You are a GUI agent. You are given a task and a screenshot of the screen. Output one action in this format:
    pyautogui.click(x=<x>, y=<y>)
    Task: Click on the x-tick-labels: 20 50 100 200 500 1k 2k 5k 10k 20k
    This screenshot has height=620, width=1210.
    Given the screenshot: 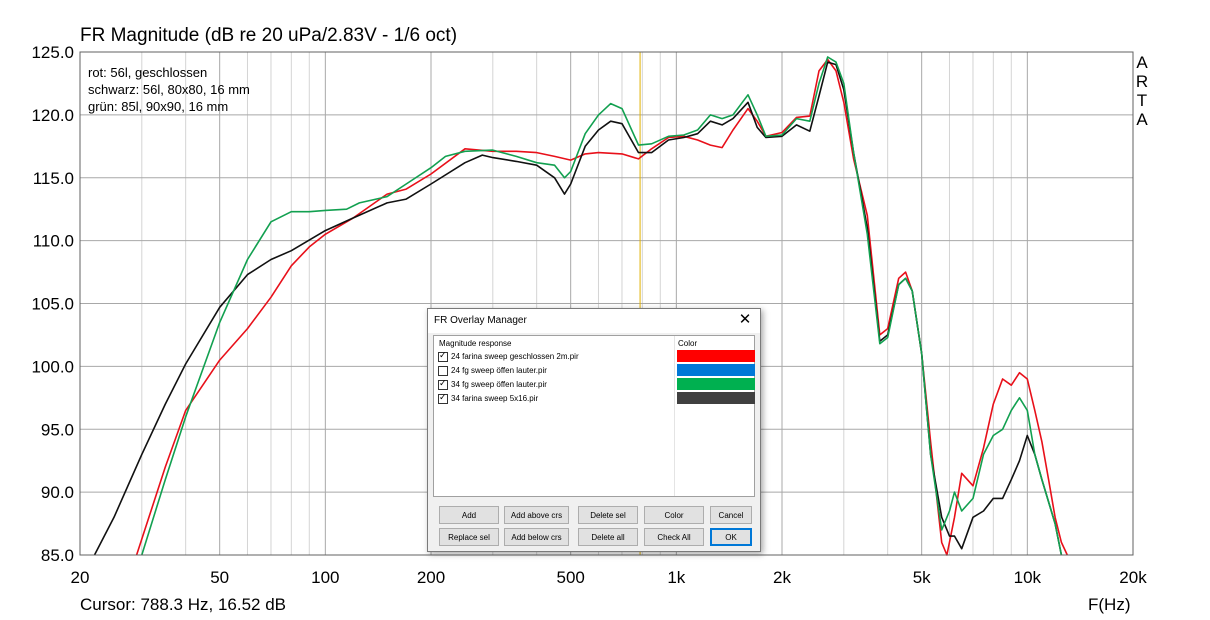 What is the action you would take?
    pyautogui.click(x=609, y=577)
    